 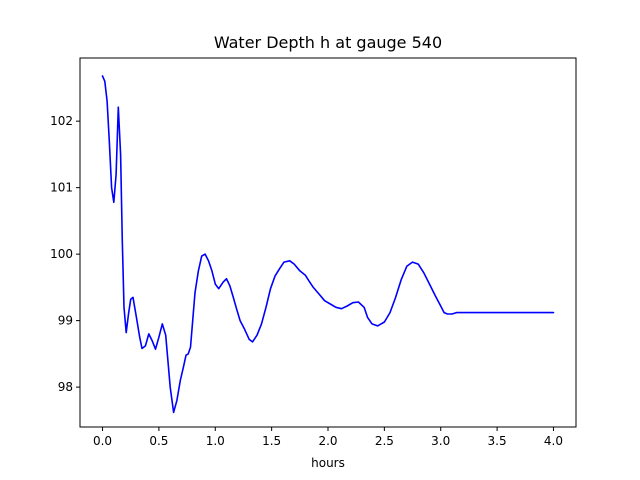 I want to click on x-axis: 0.0 0.5 1.0 1.5 2.0 2.5 3.0 3.5 4.0, so click(x=328, y=437).